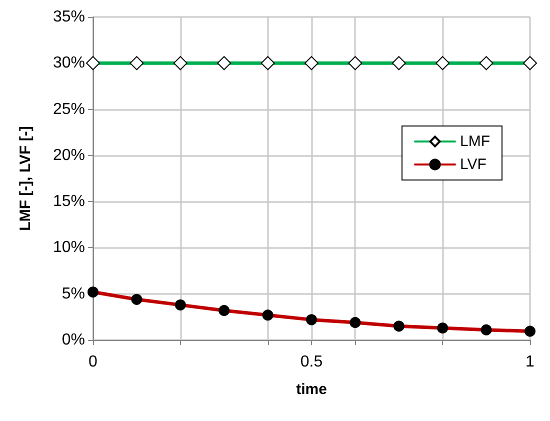  I want to click on x-tick-label: 0, so click(93, 362).